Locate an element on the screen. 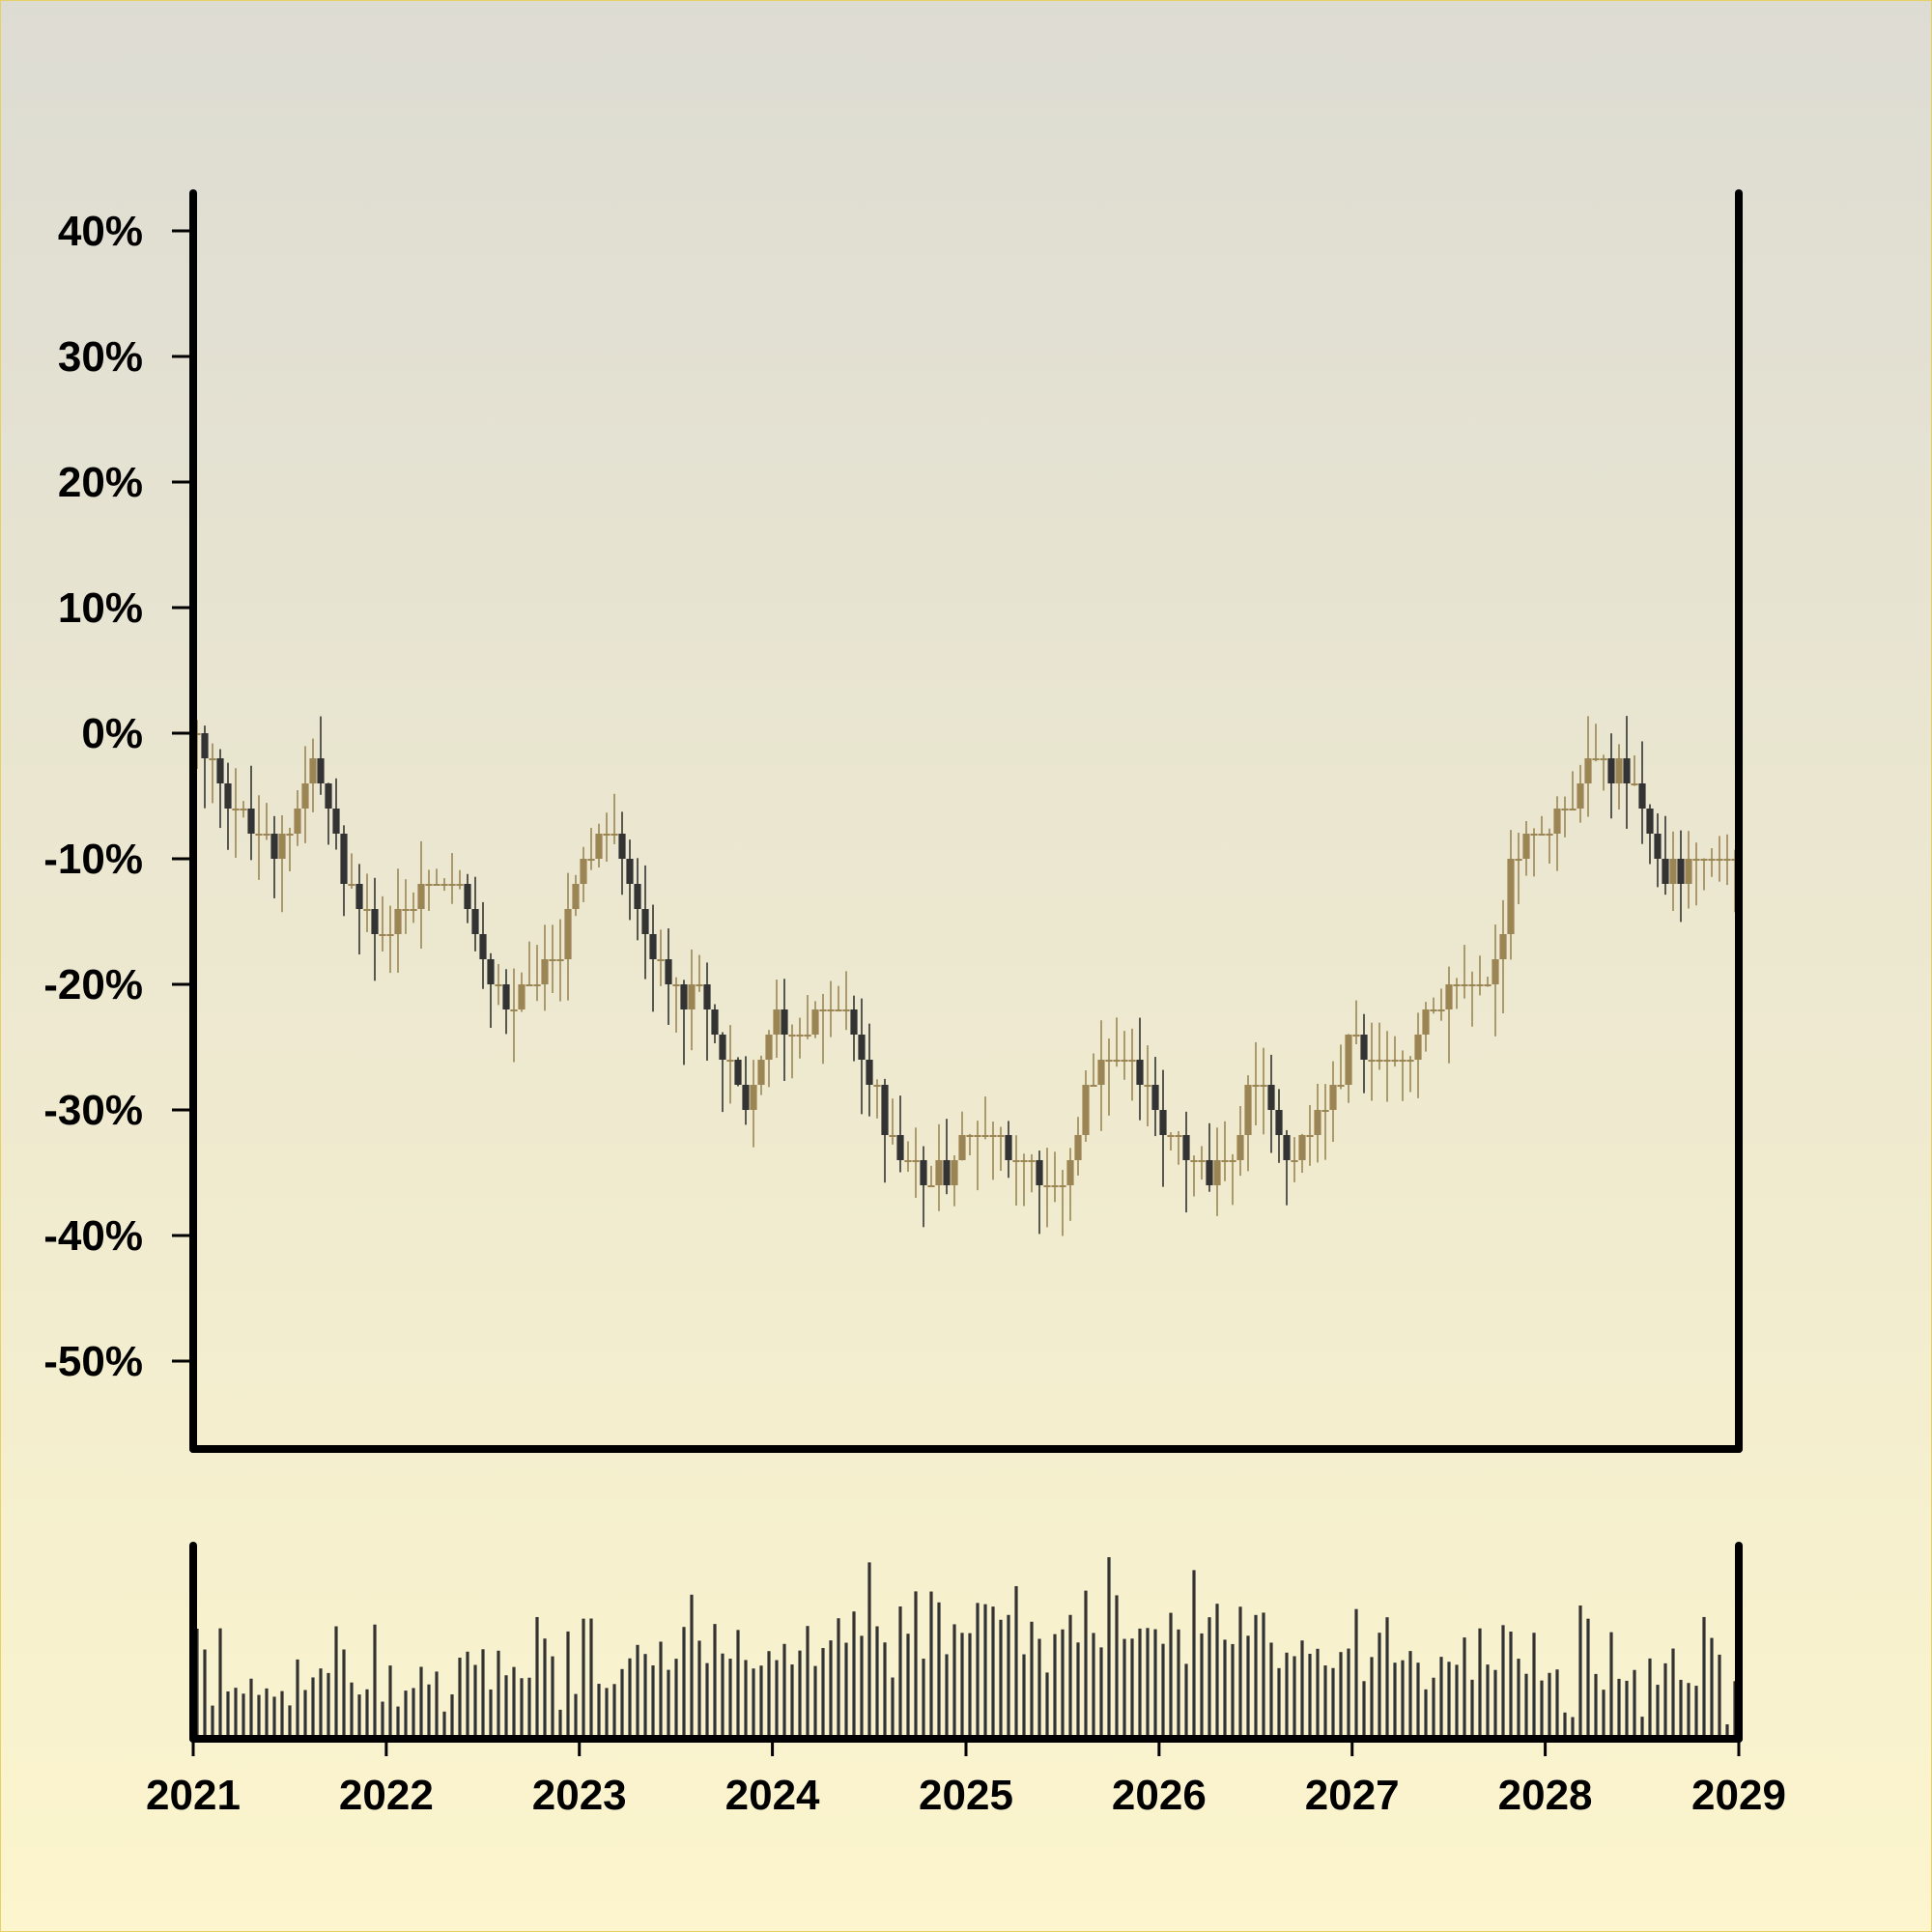  y-tick-label: -50% is located at coordinates (93, 1361).